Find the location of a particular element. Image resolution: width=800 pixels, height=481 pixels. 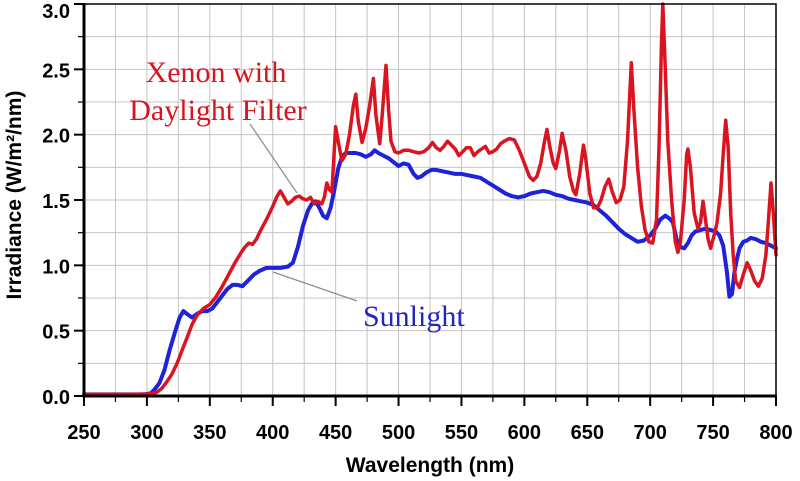

sunlight-leader-line is located at coordinates (315, 286).